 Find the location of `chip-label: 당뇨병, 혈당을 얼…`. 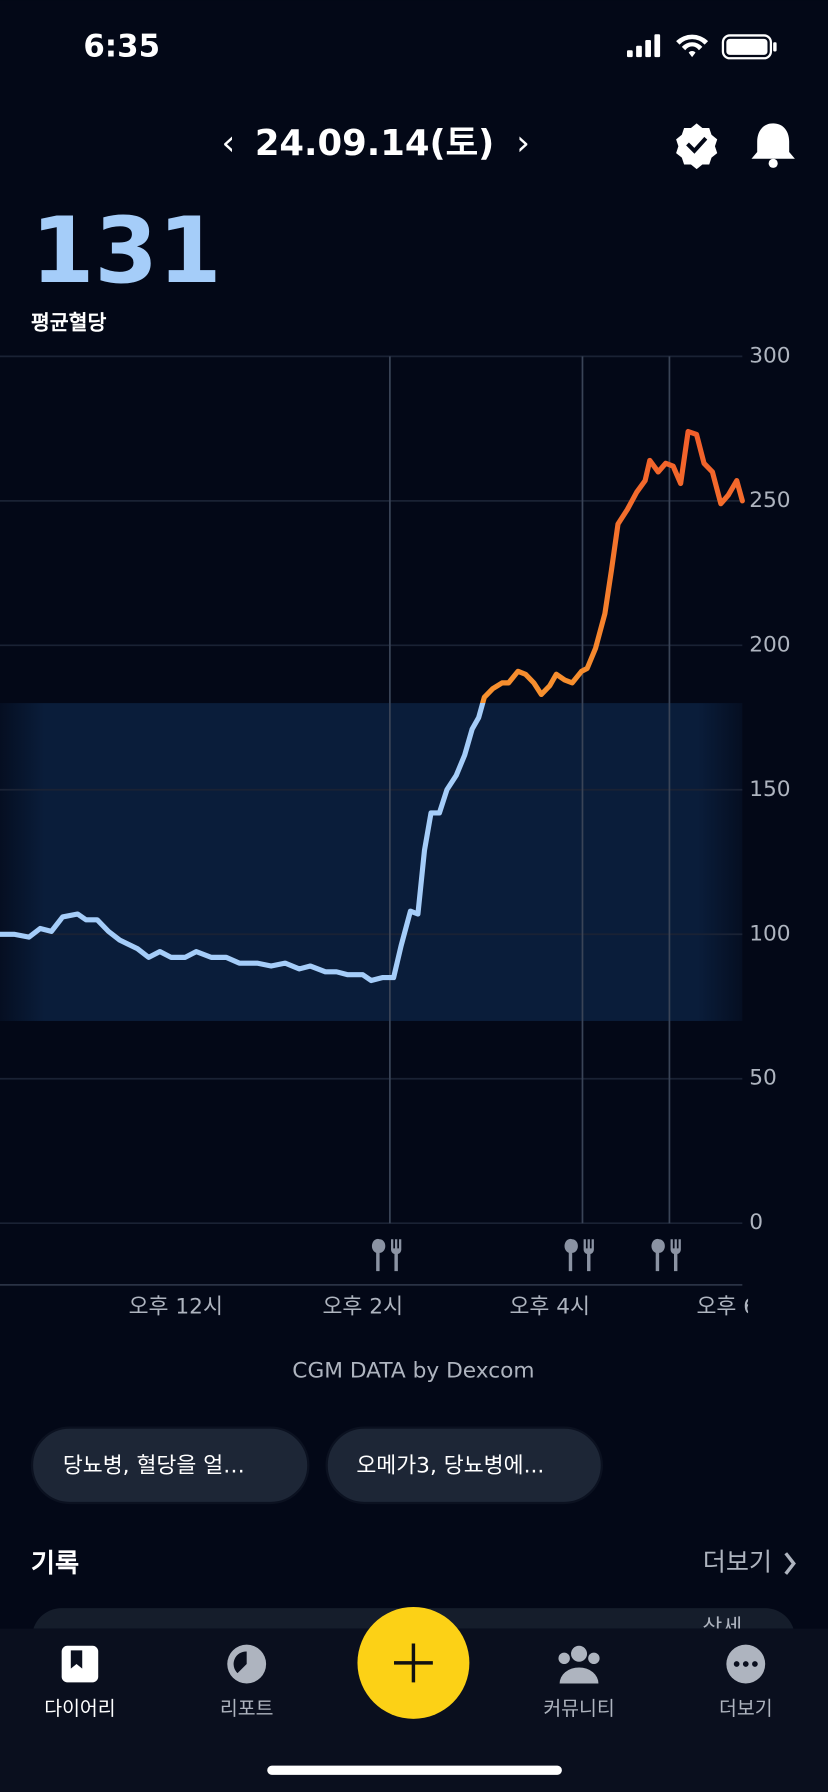

chip-label: 당뇨병, 혈당을 얼… is located at coordinates (154, 1465).